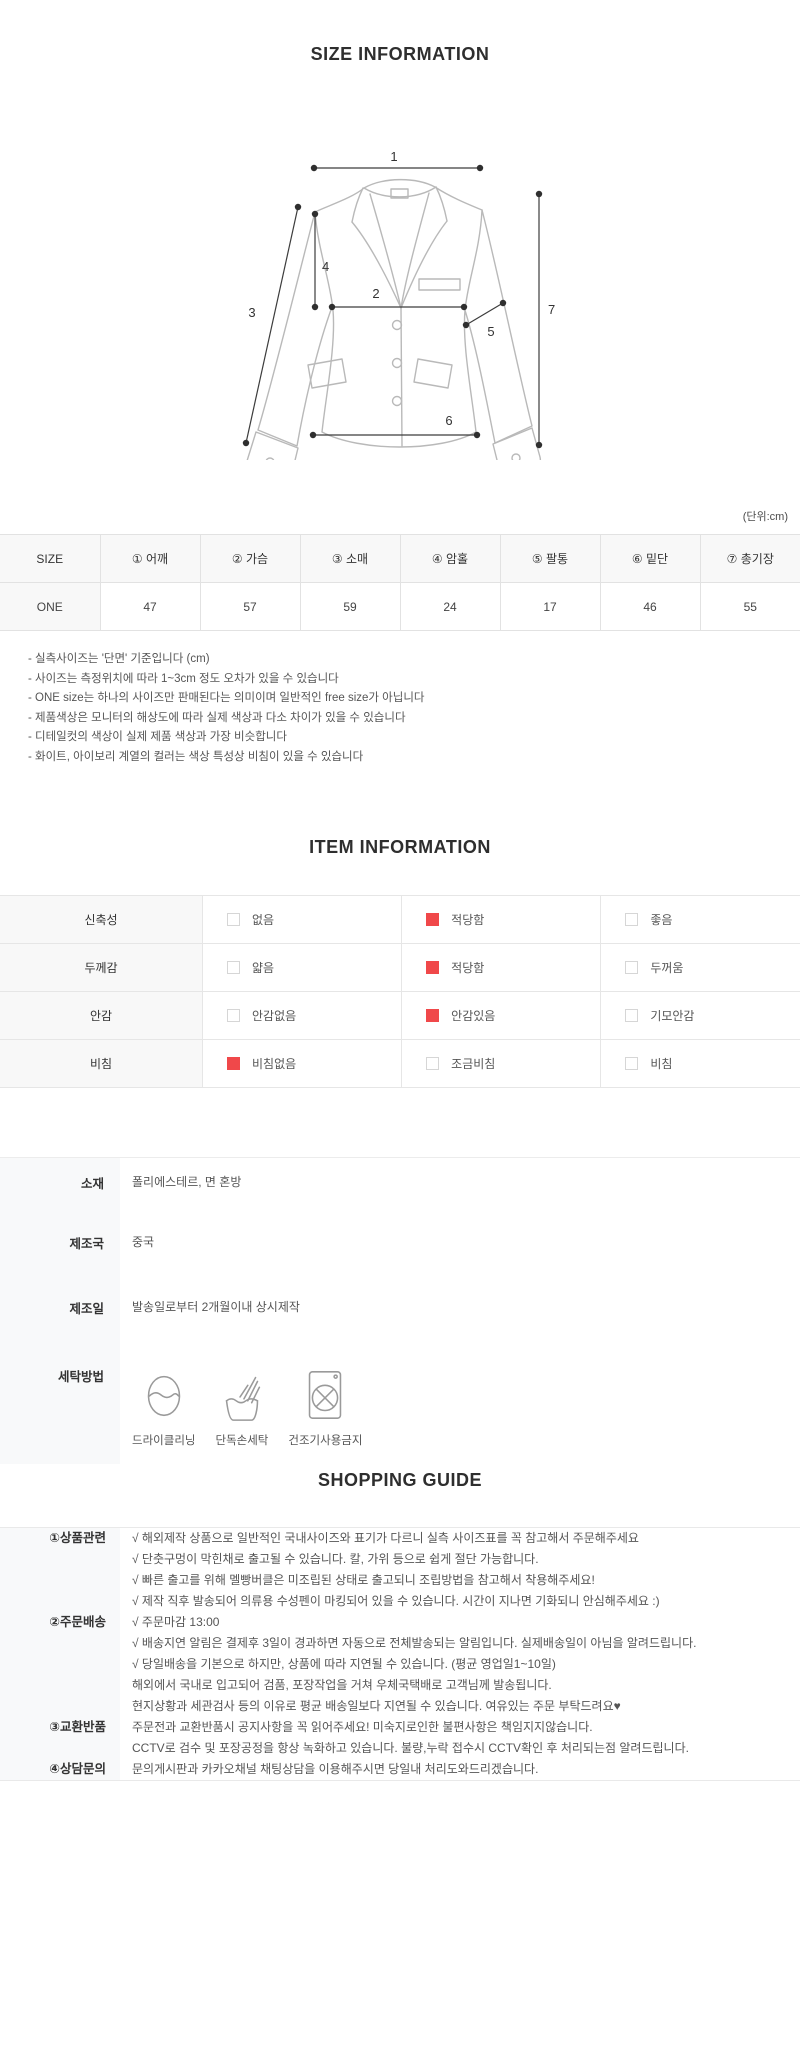 Image resolution: width=800 pixels, height=2064 pixels. Describe the element at coordinates (650, 606) in the screenshot. I see `hem-value: 46` at that location.